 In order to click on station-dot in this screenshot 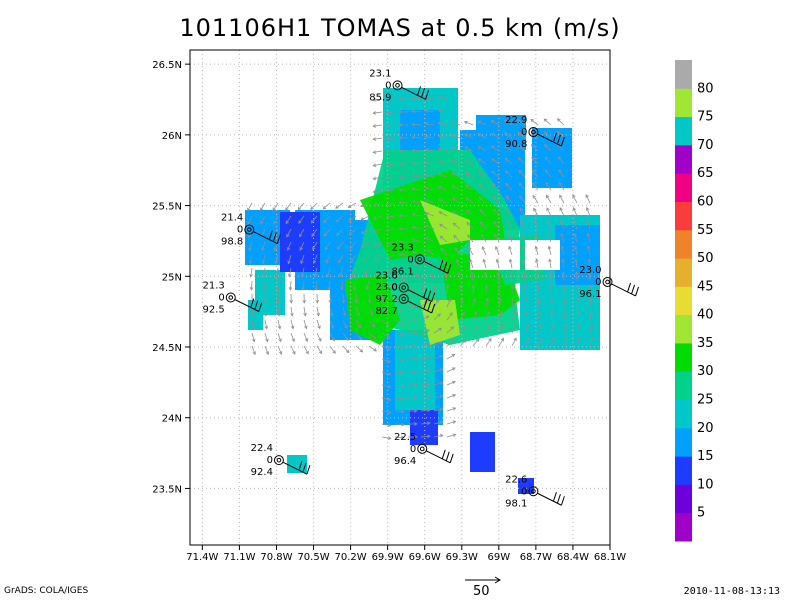, I will do `click(249, 229)`.